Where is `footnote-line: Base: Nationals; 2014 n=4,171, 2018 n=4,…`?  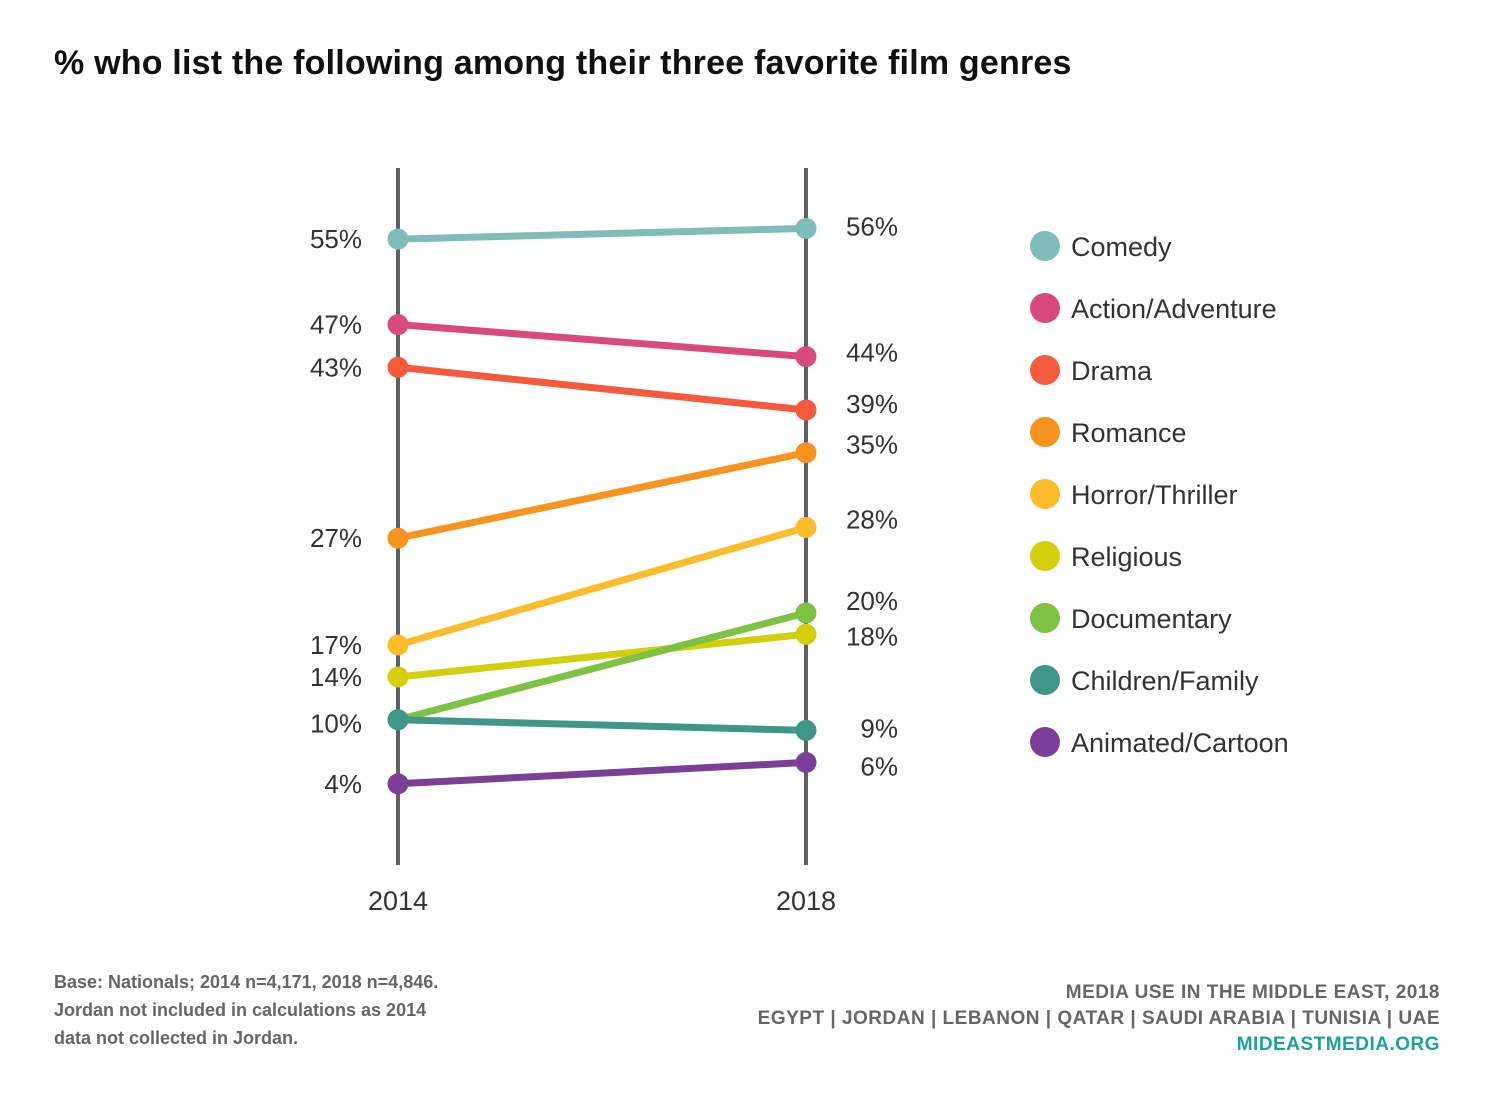 footnote-line: Base: Nationals; 2014 n=4,171, 2018 n=4,… is located at coordinates (246, 982).